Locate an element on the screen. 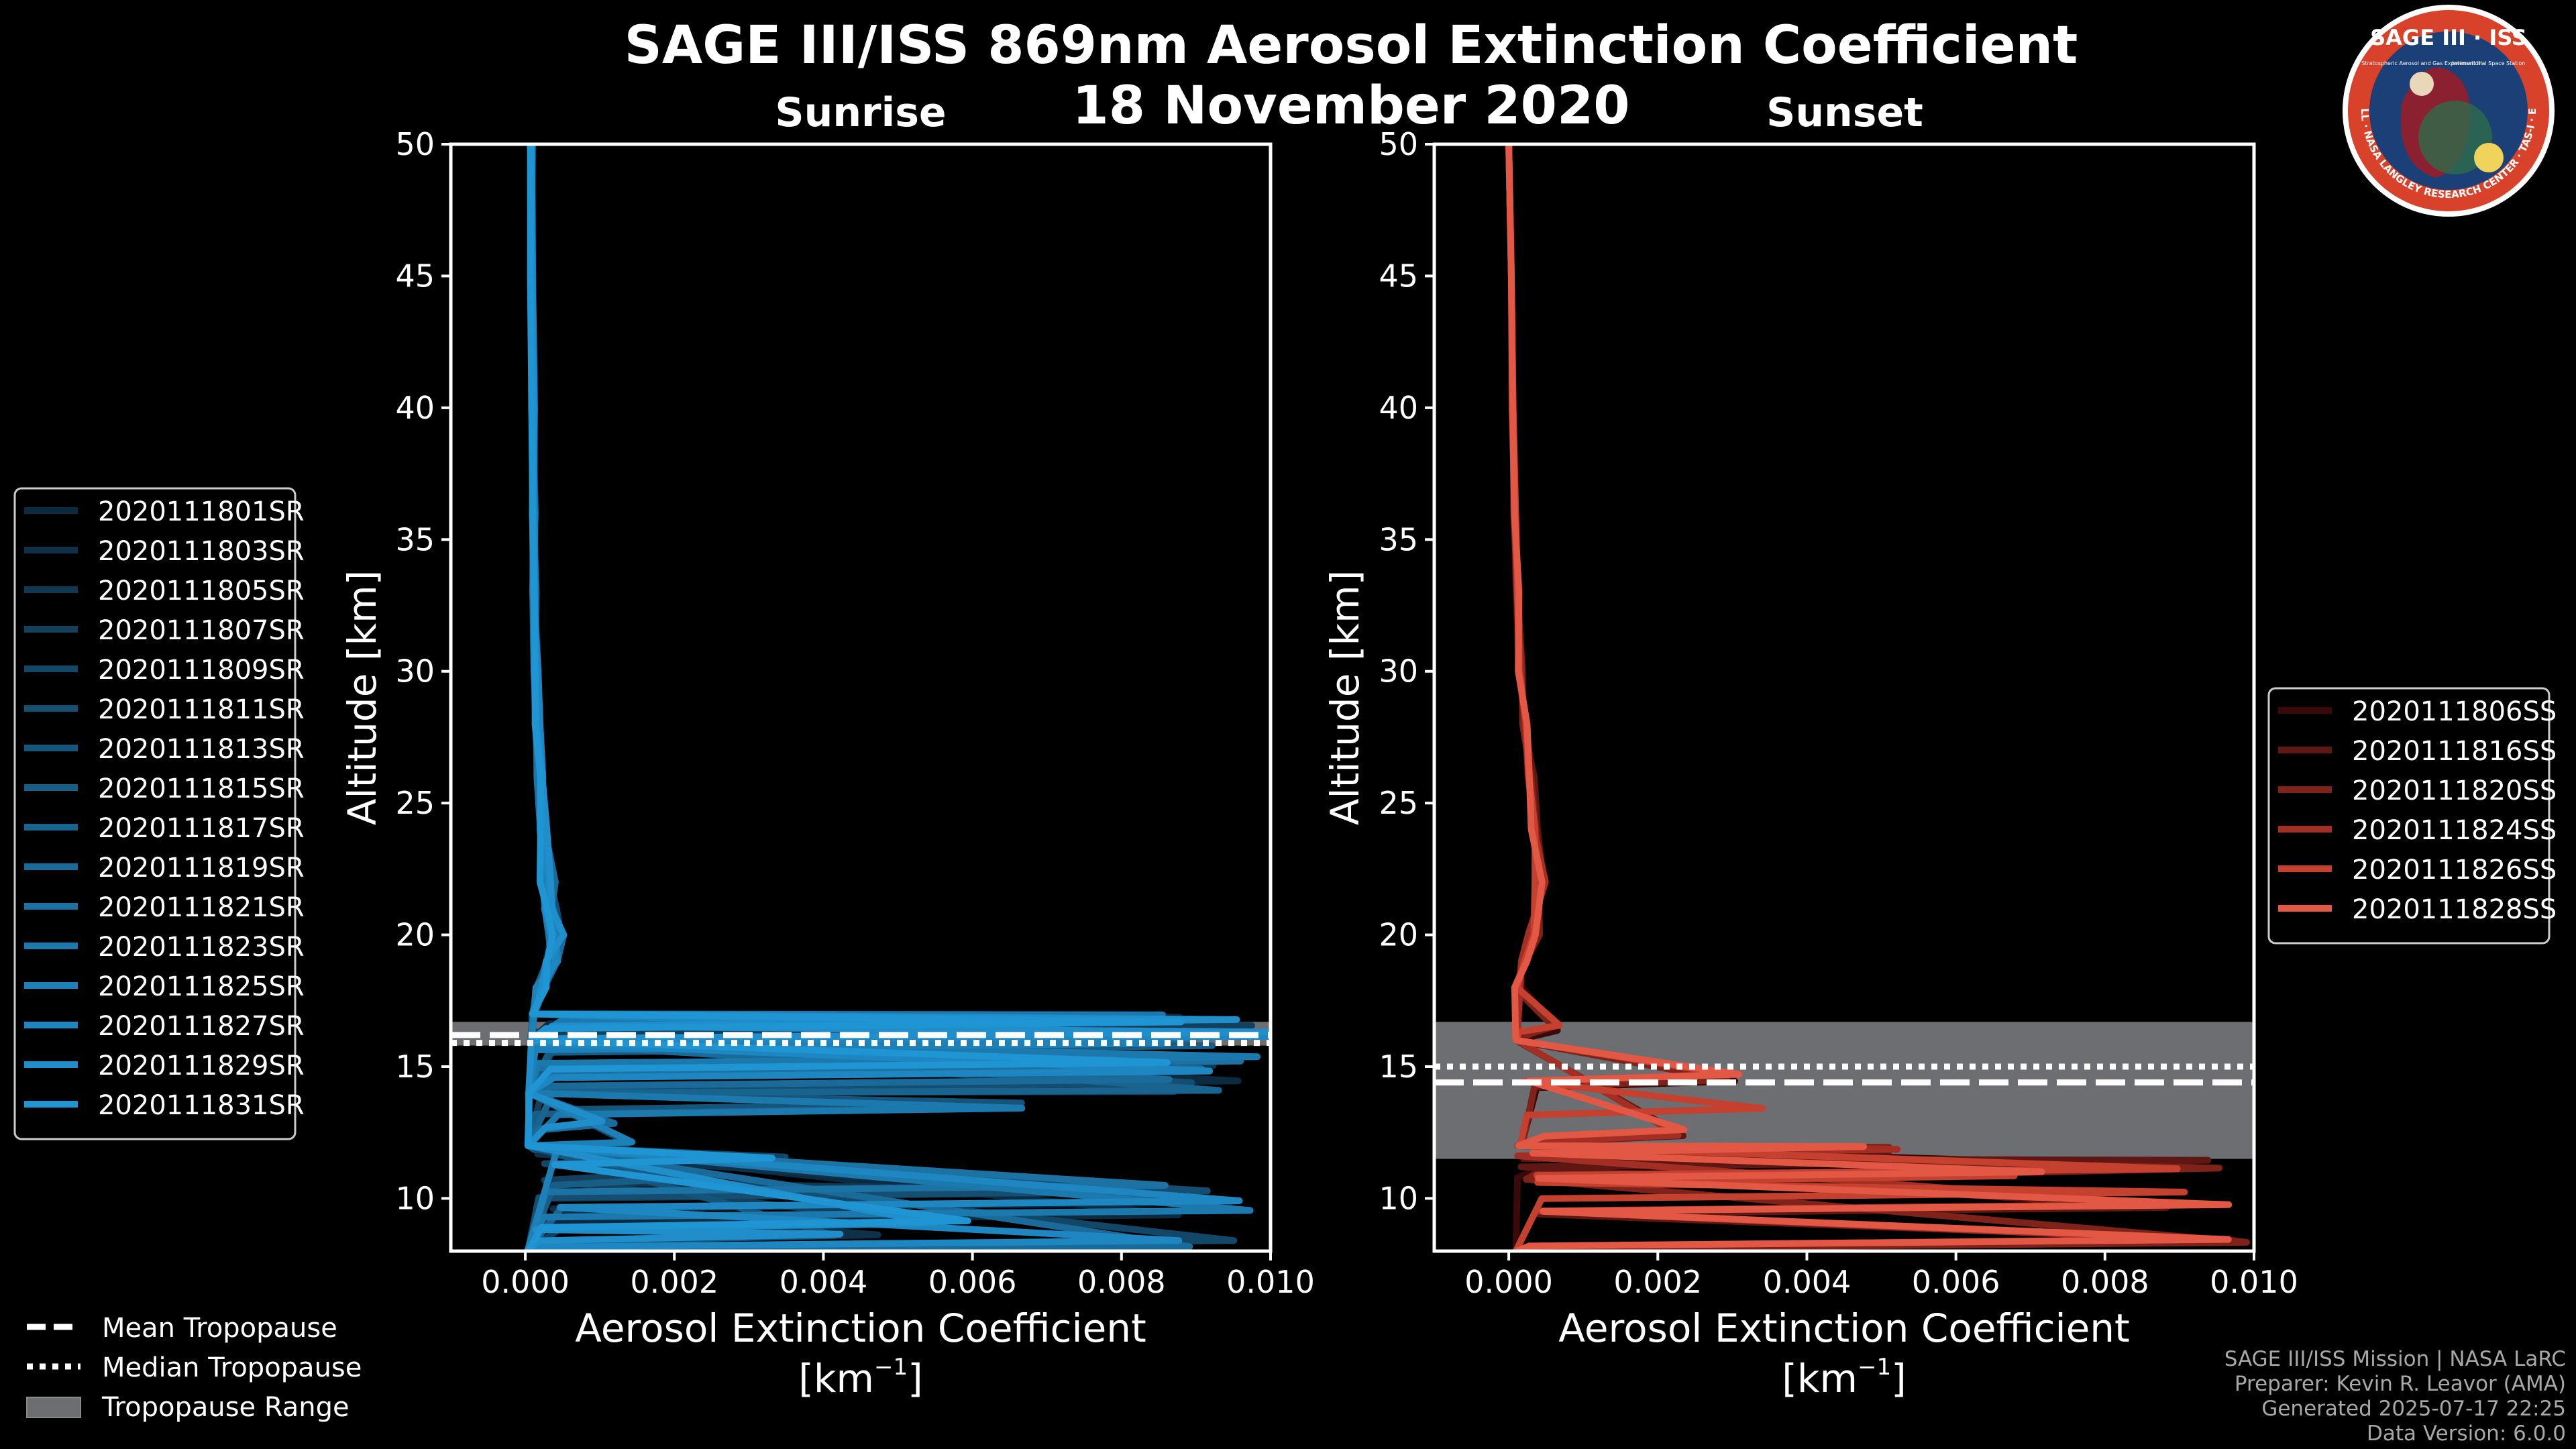 The width and height of the screenshot is (2576, 1449). credit-line-3: Generated 2025-07-17 22:25 is located at coordinates (2413, 1409).